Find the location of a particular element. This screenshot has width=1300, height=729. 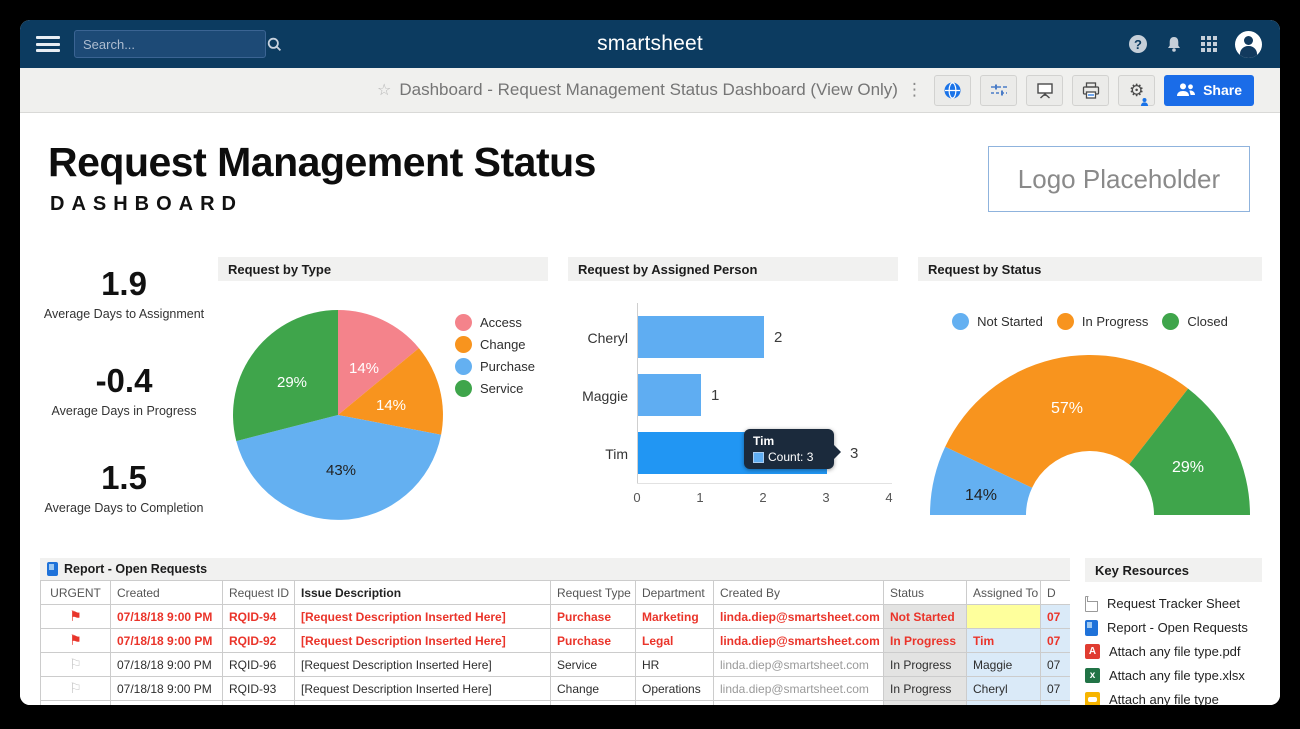

bar-cheryl is located at coordinates (701, 337).